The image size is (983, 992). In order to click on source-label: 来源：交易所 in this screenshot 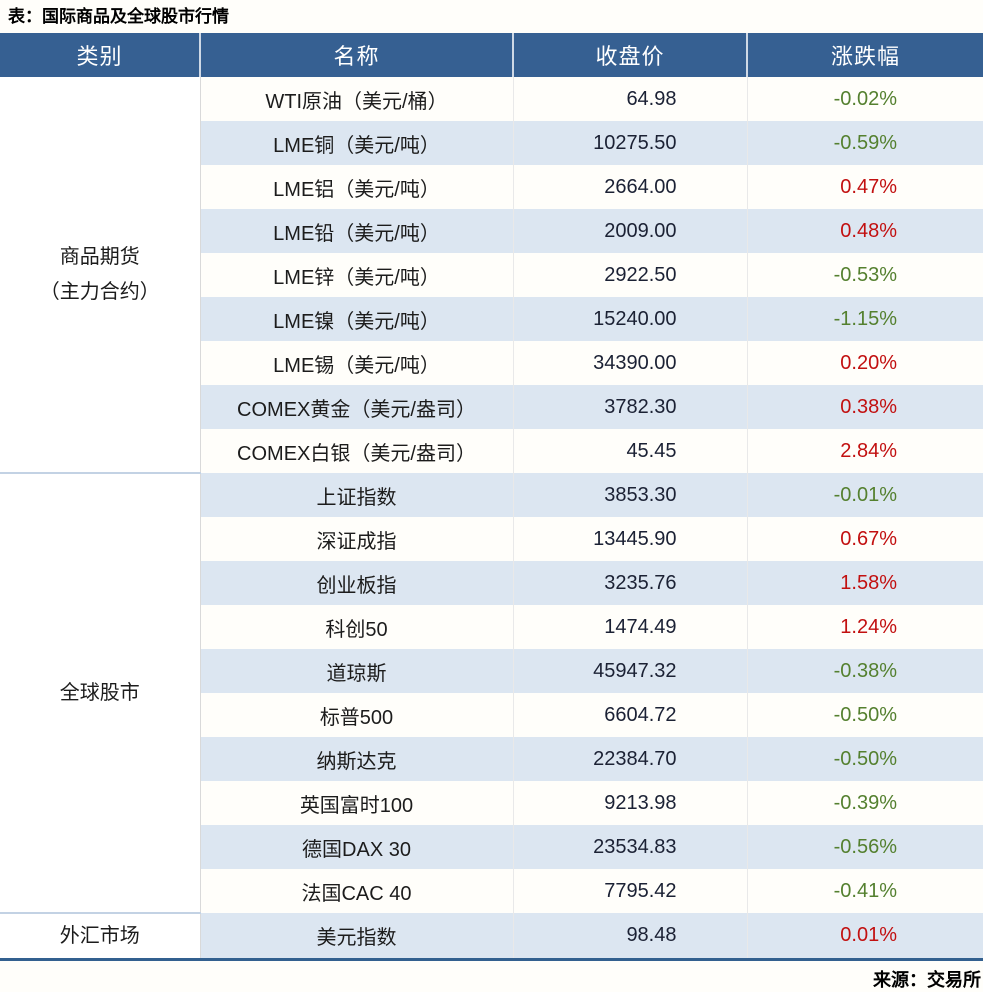, I will do `click(927, 980)`.